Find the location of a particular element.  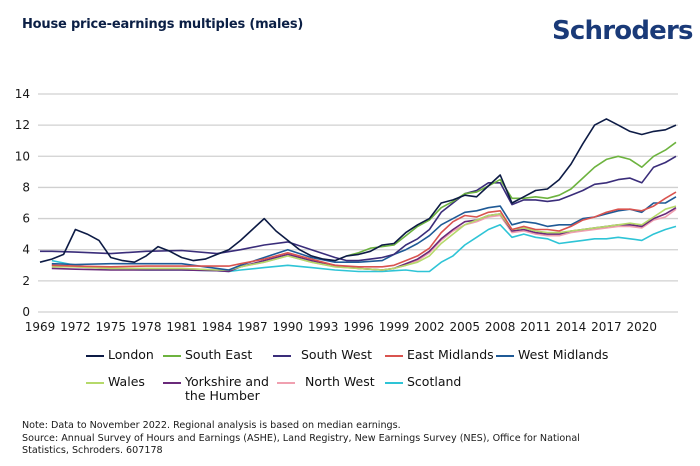

legend-label-west-midlands: West Midlands is located at coordinates (563, 354).